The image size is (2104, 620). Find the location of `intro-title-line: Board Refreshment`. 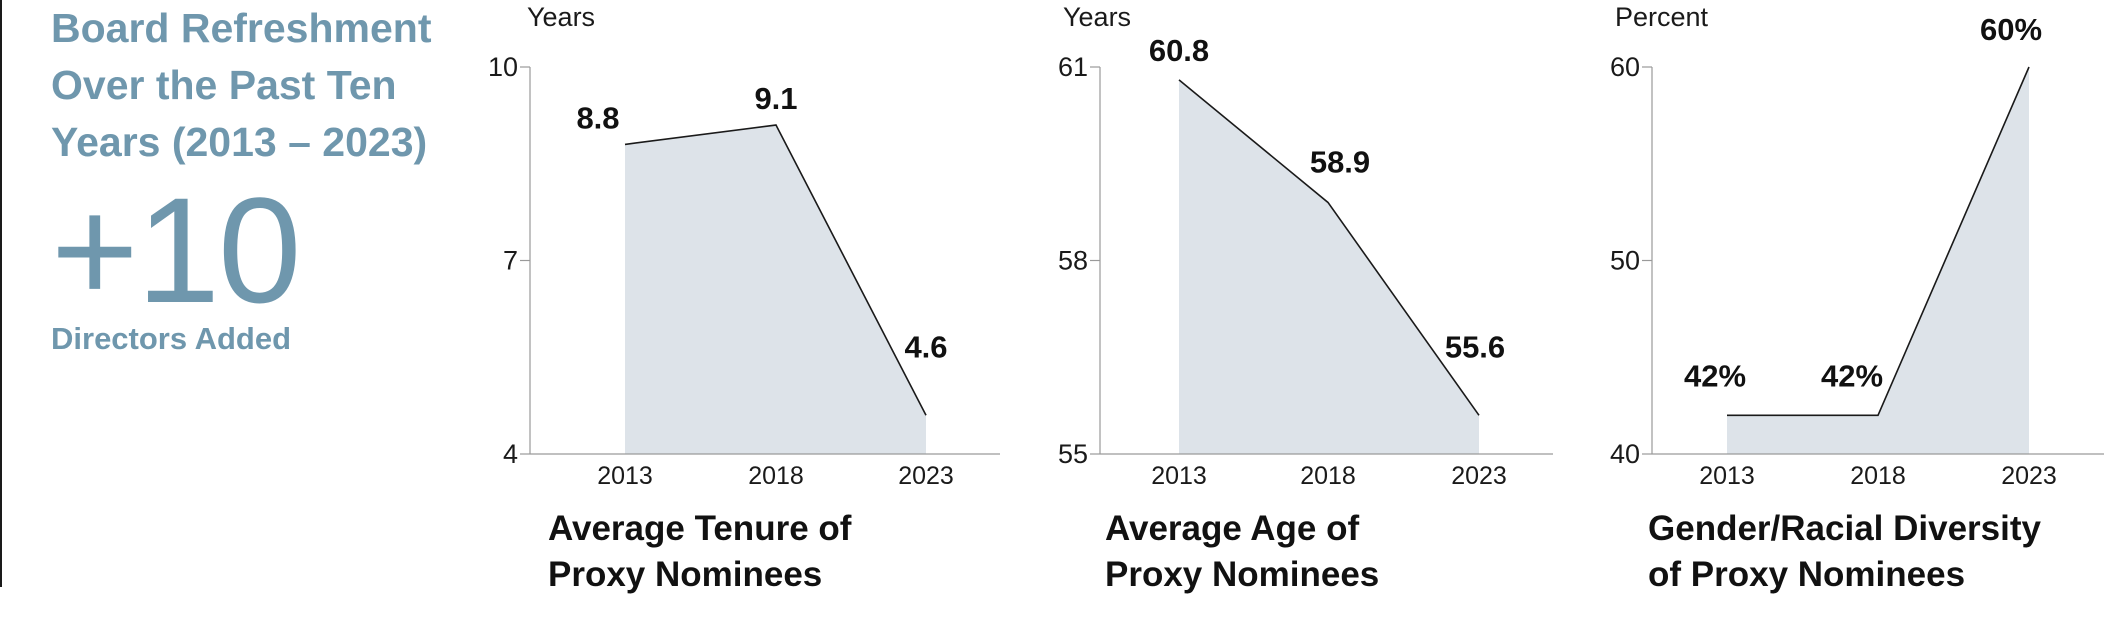

intro-title-line: Board Refreshment is located at coordinates (241, 28).